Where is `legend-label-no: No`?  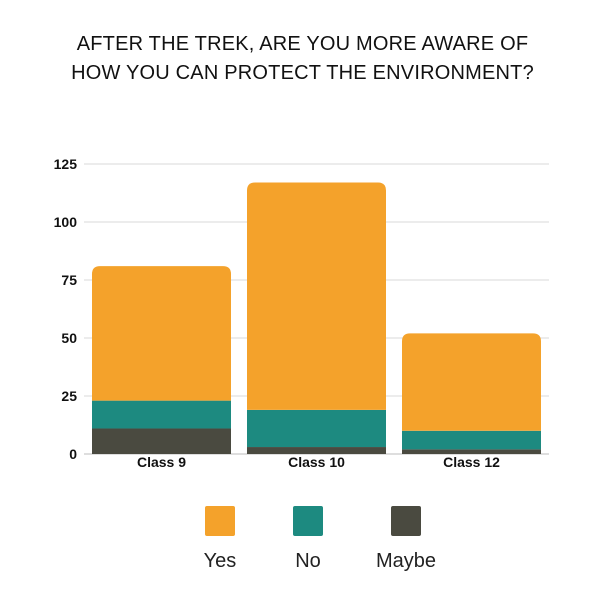
legend-label-no: No is located at coordinates (308, 561).